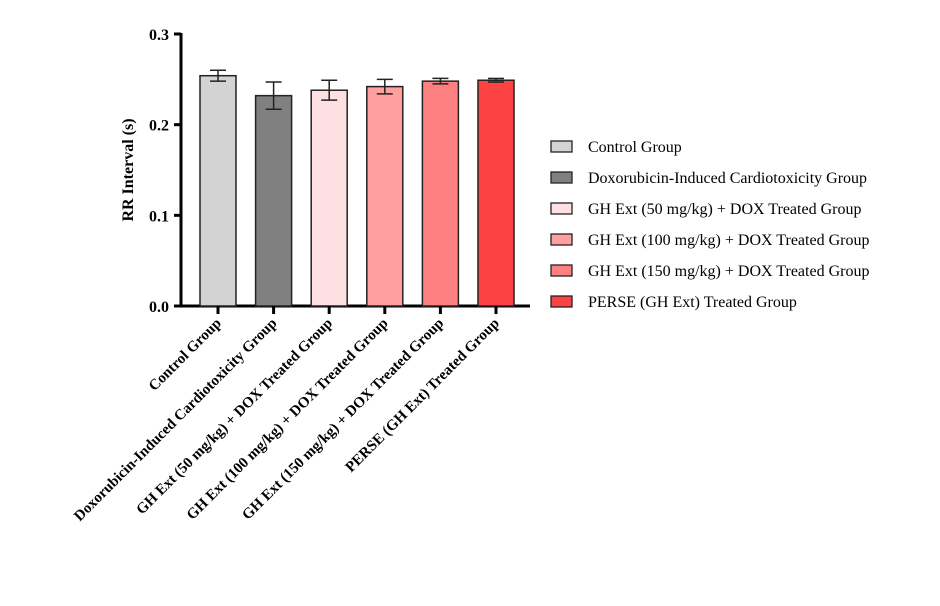 This screenshot has width=940, height=606. What do you see at coordinates (343, 420) in the screenshot?
I see `x-tick-label: GH Ext (150 mg/kg) + DOX Treated Group` at bounding box center [343, 420].